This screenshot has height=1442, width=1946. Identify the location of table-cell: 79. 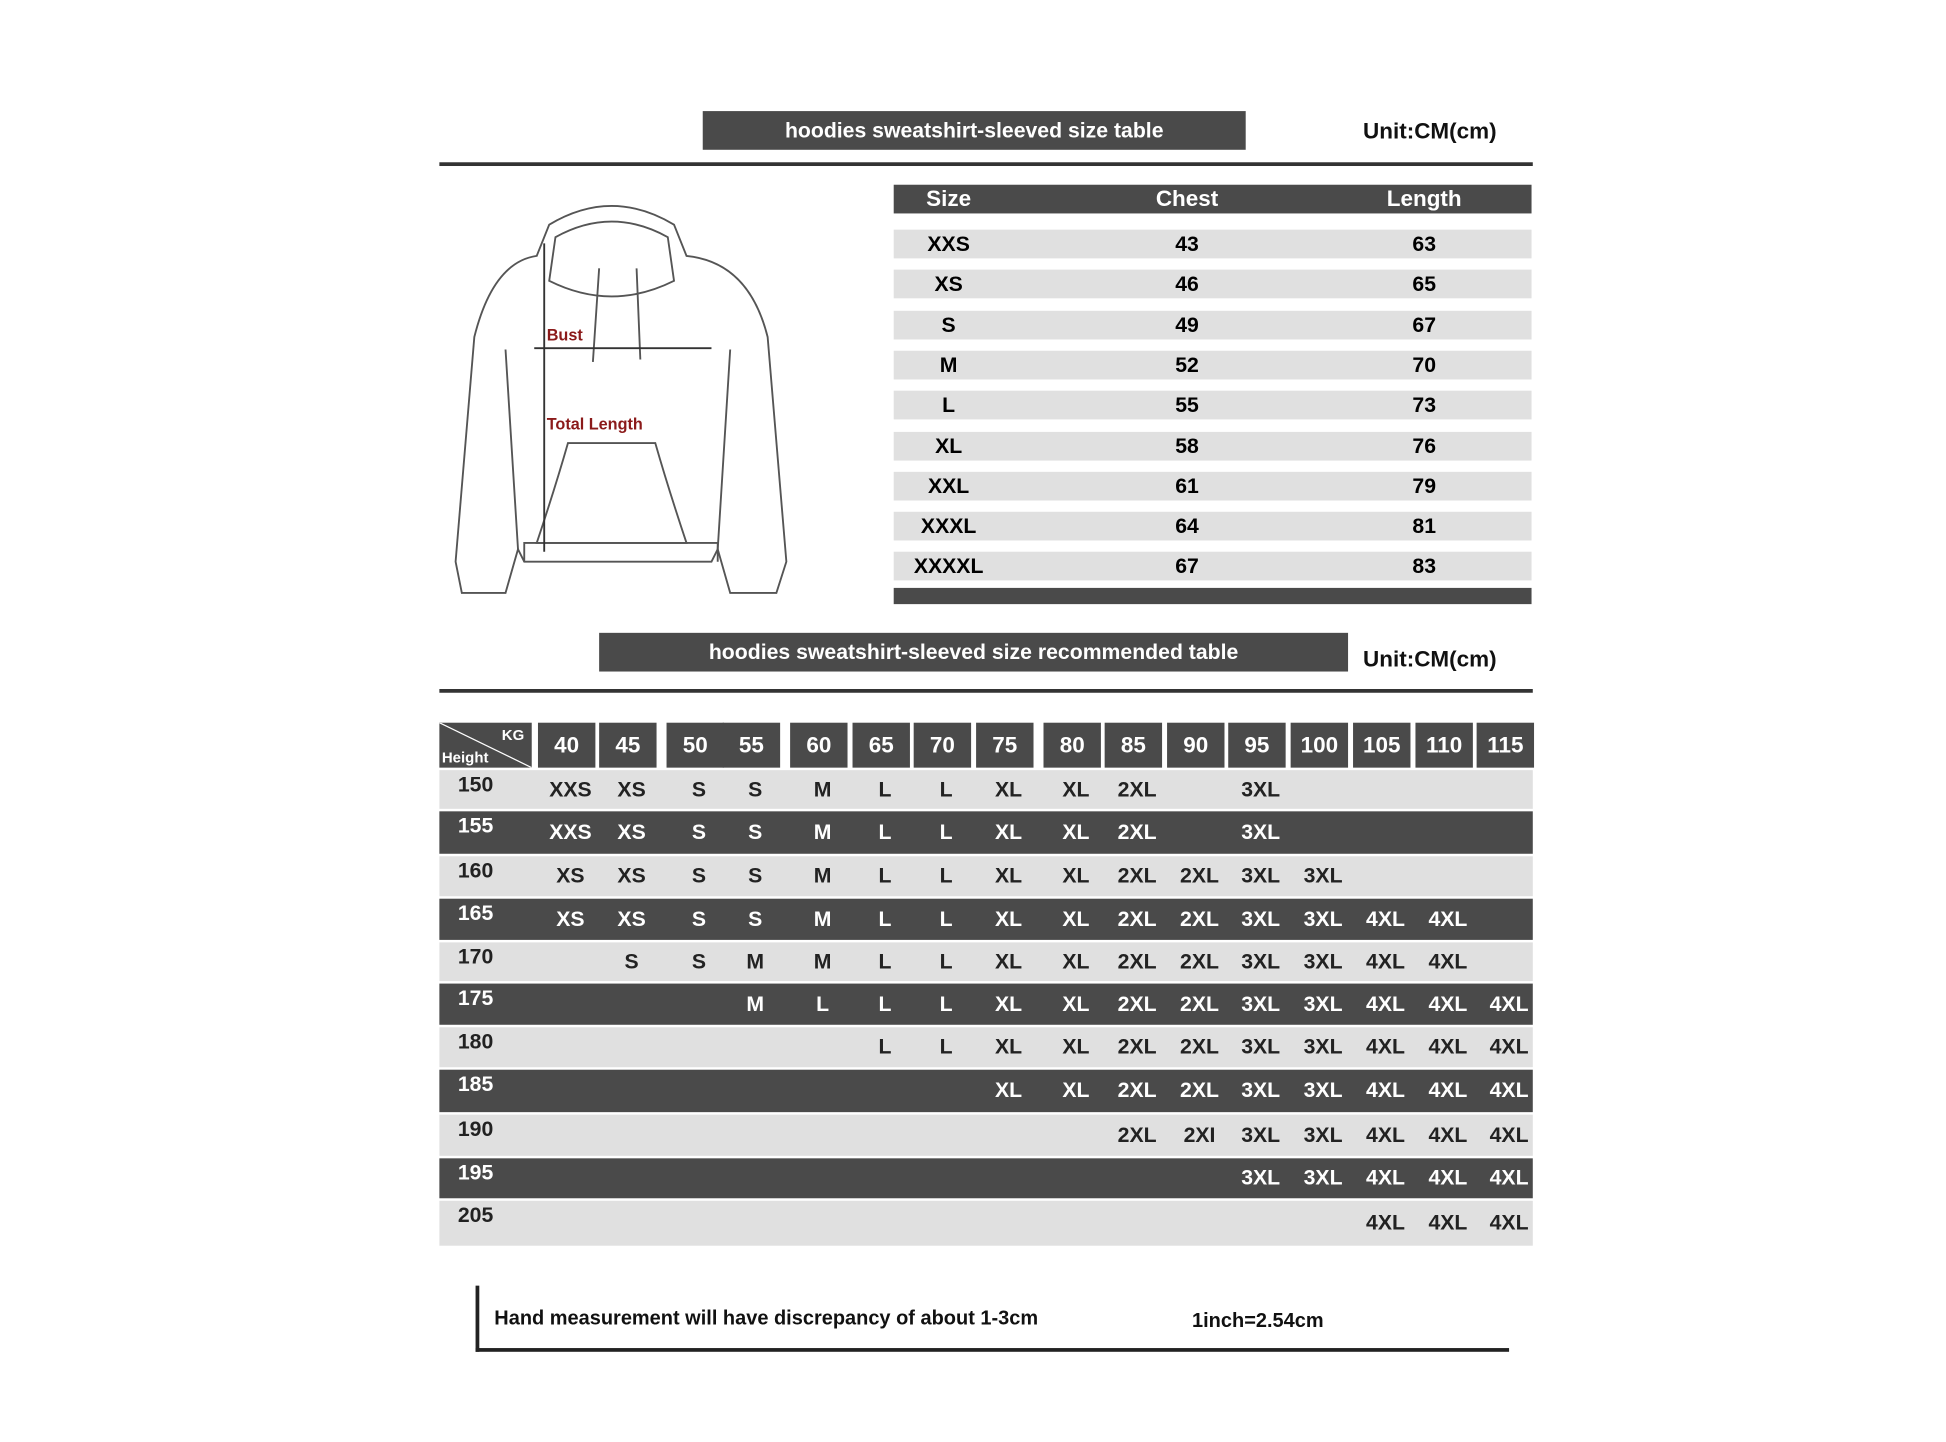
(1424, 486).